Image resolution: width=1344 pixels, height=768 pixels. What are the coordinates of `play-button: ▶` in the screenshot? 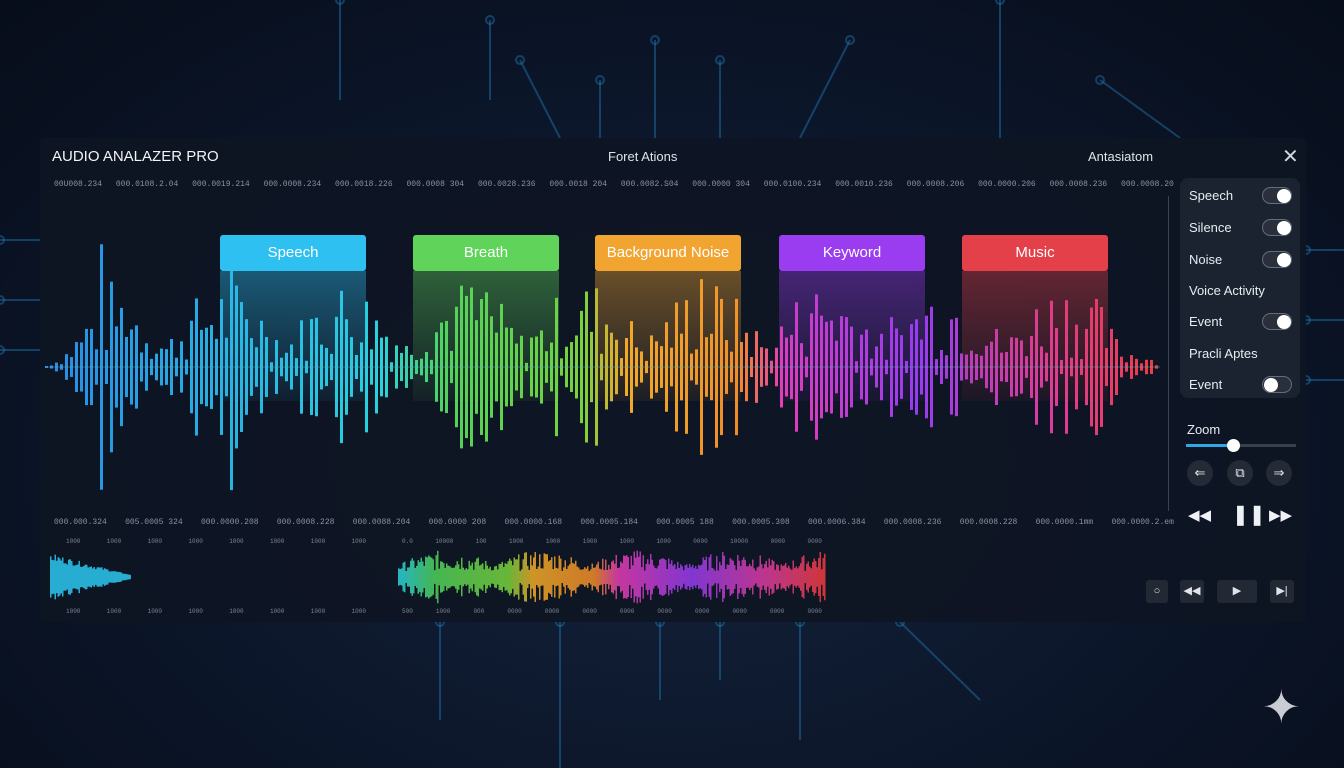 It's located at (1237, 591).